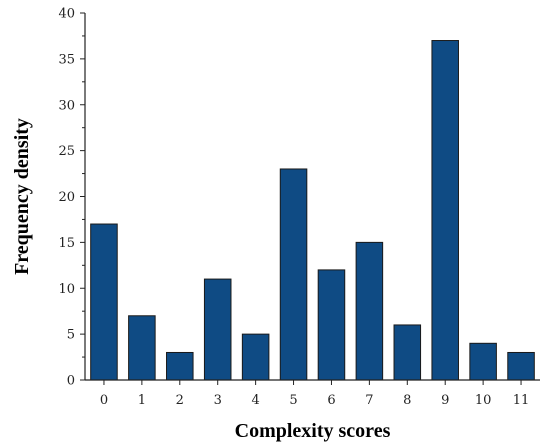  I want to click on y-tick-label: 40, so click(66, 14).